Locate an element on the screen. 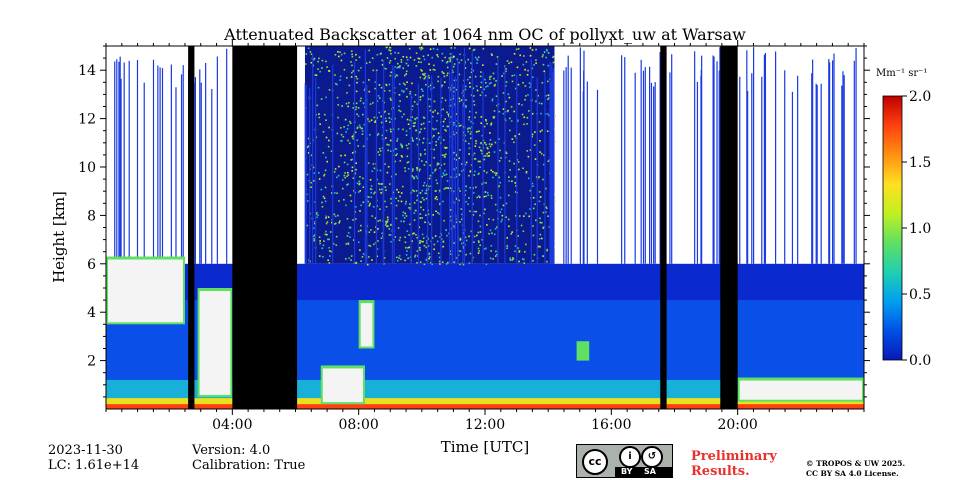 Image resolution: width=960 pixels, height=480 pixels. y-tick-label: 14 is located at coordinates (87, 71).